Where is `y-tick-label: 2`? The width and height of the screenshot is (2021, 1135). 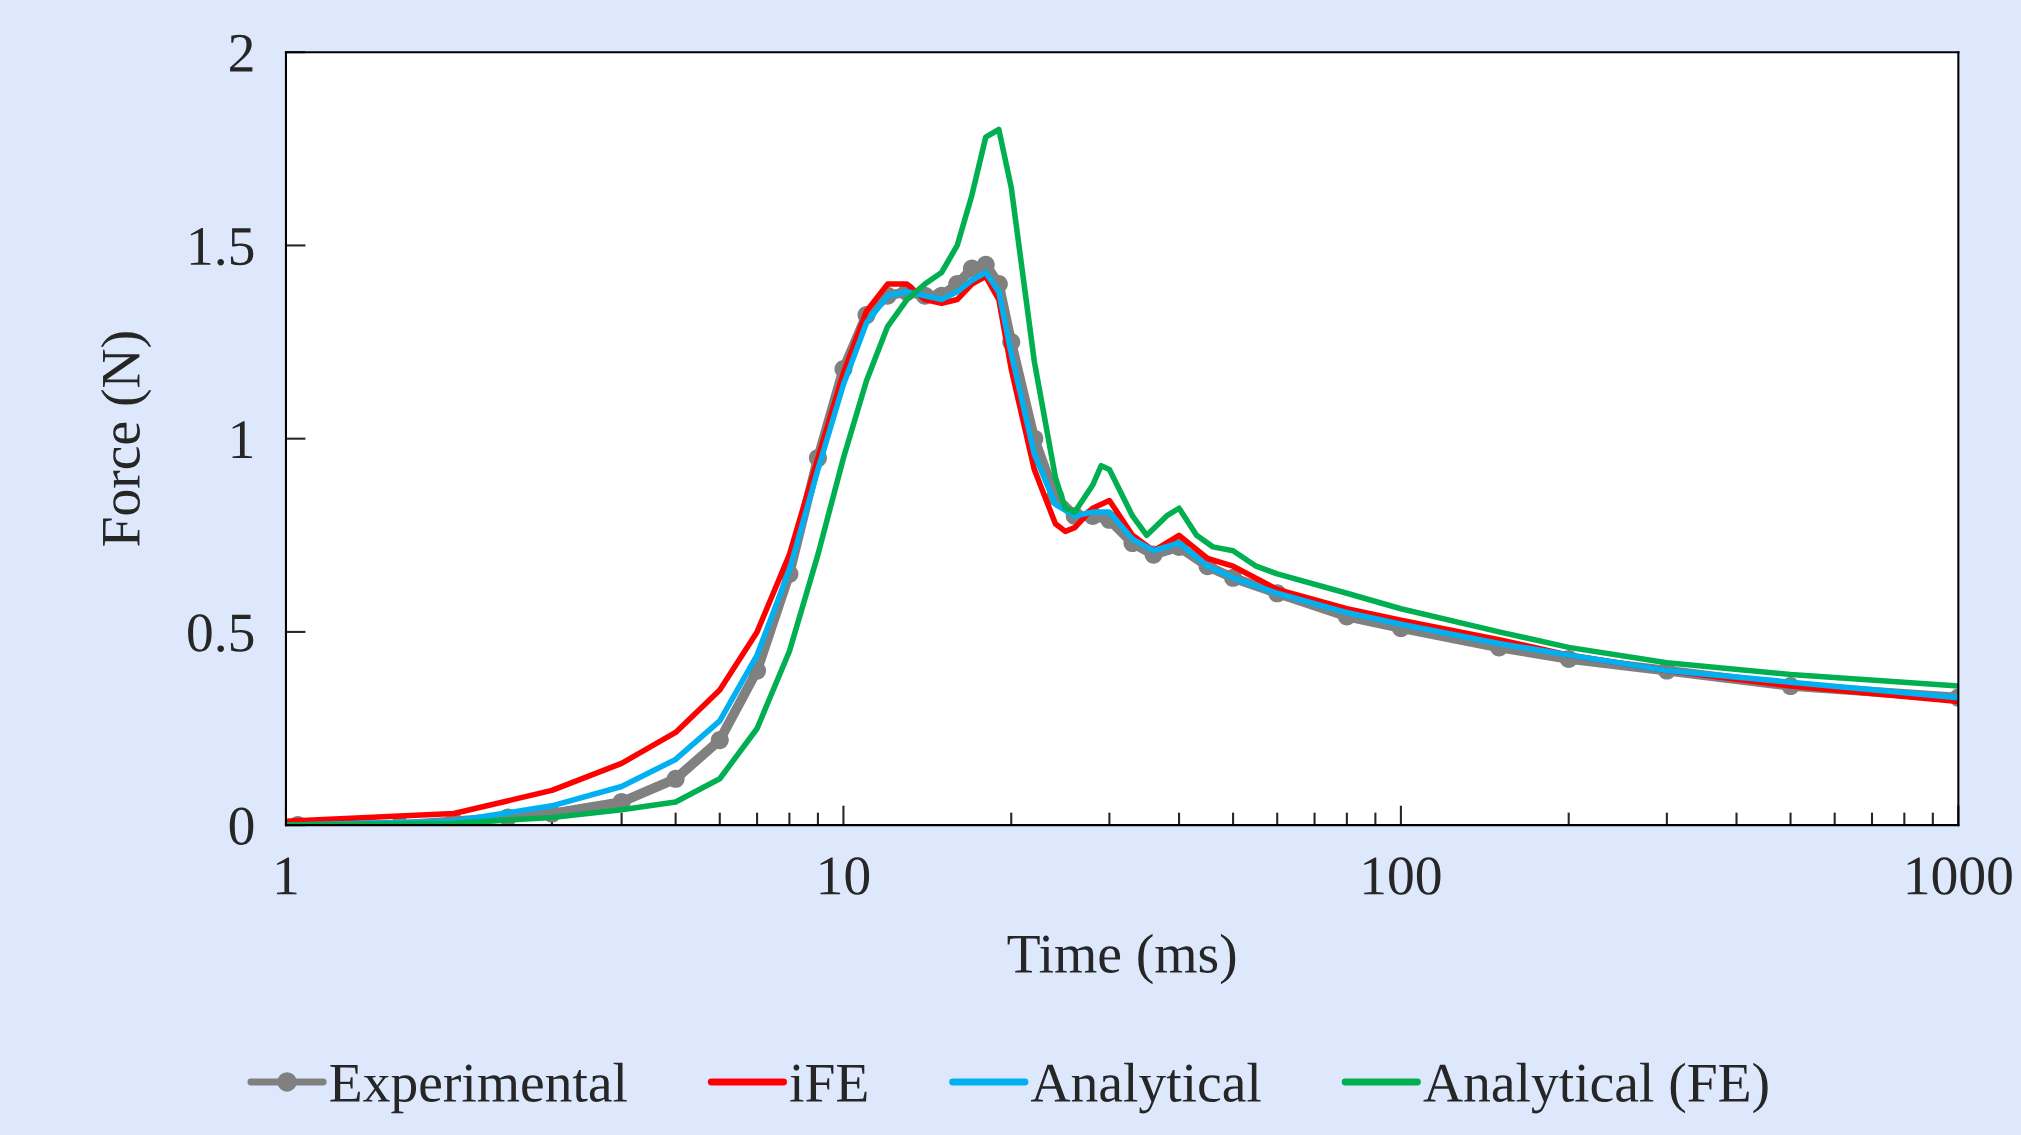 y-tick-label: 2 is located at coordinates (241, 53).